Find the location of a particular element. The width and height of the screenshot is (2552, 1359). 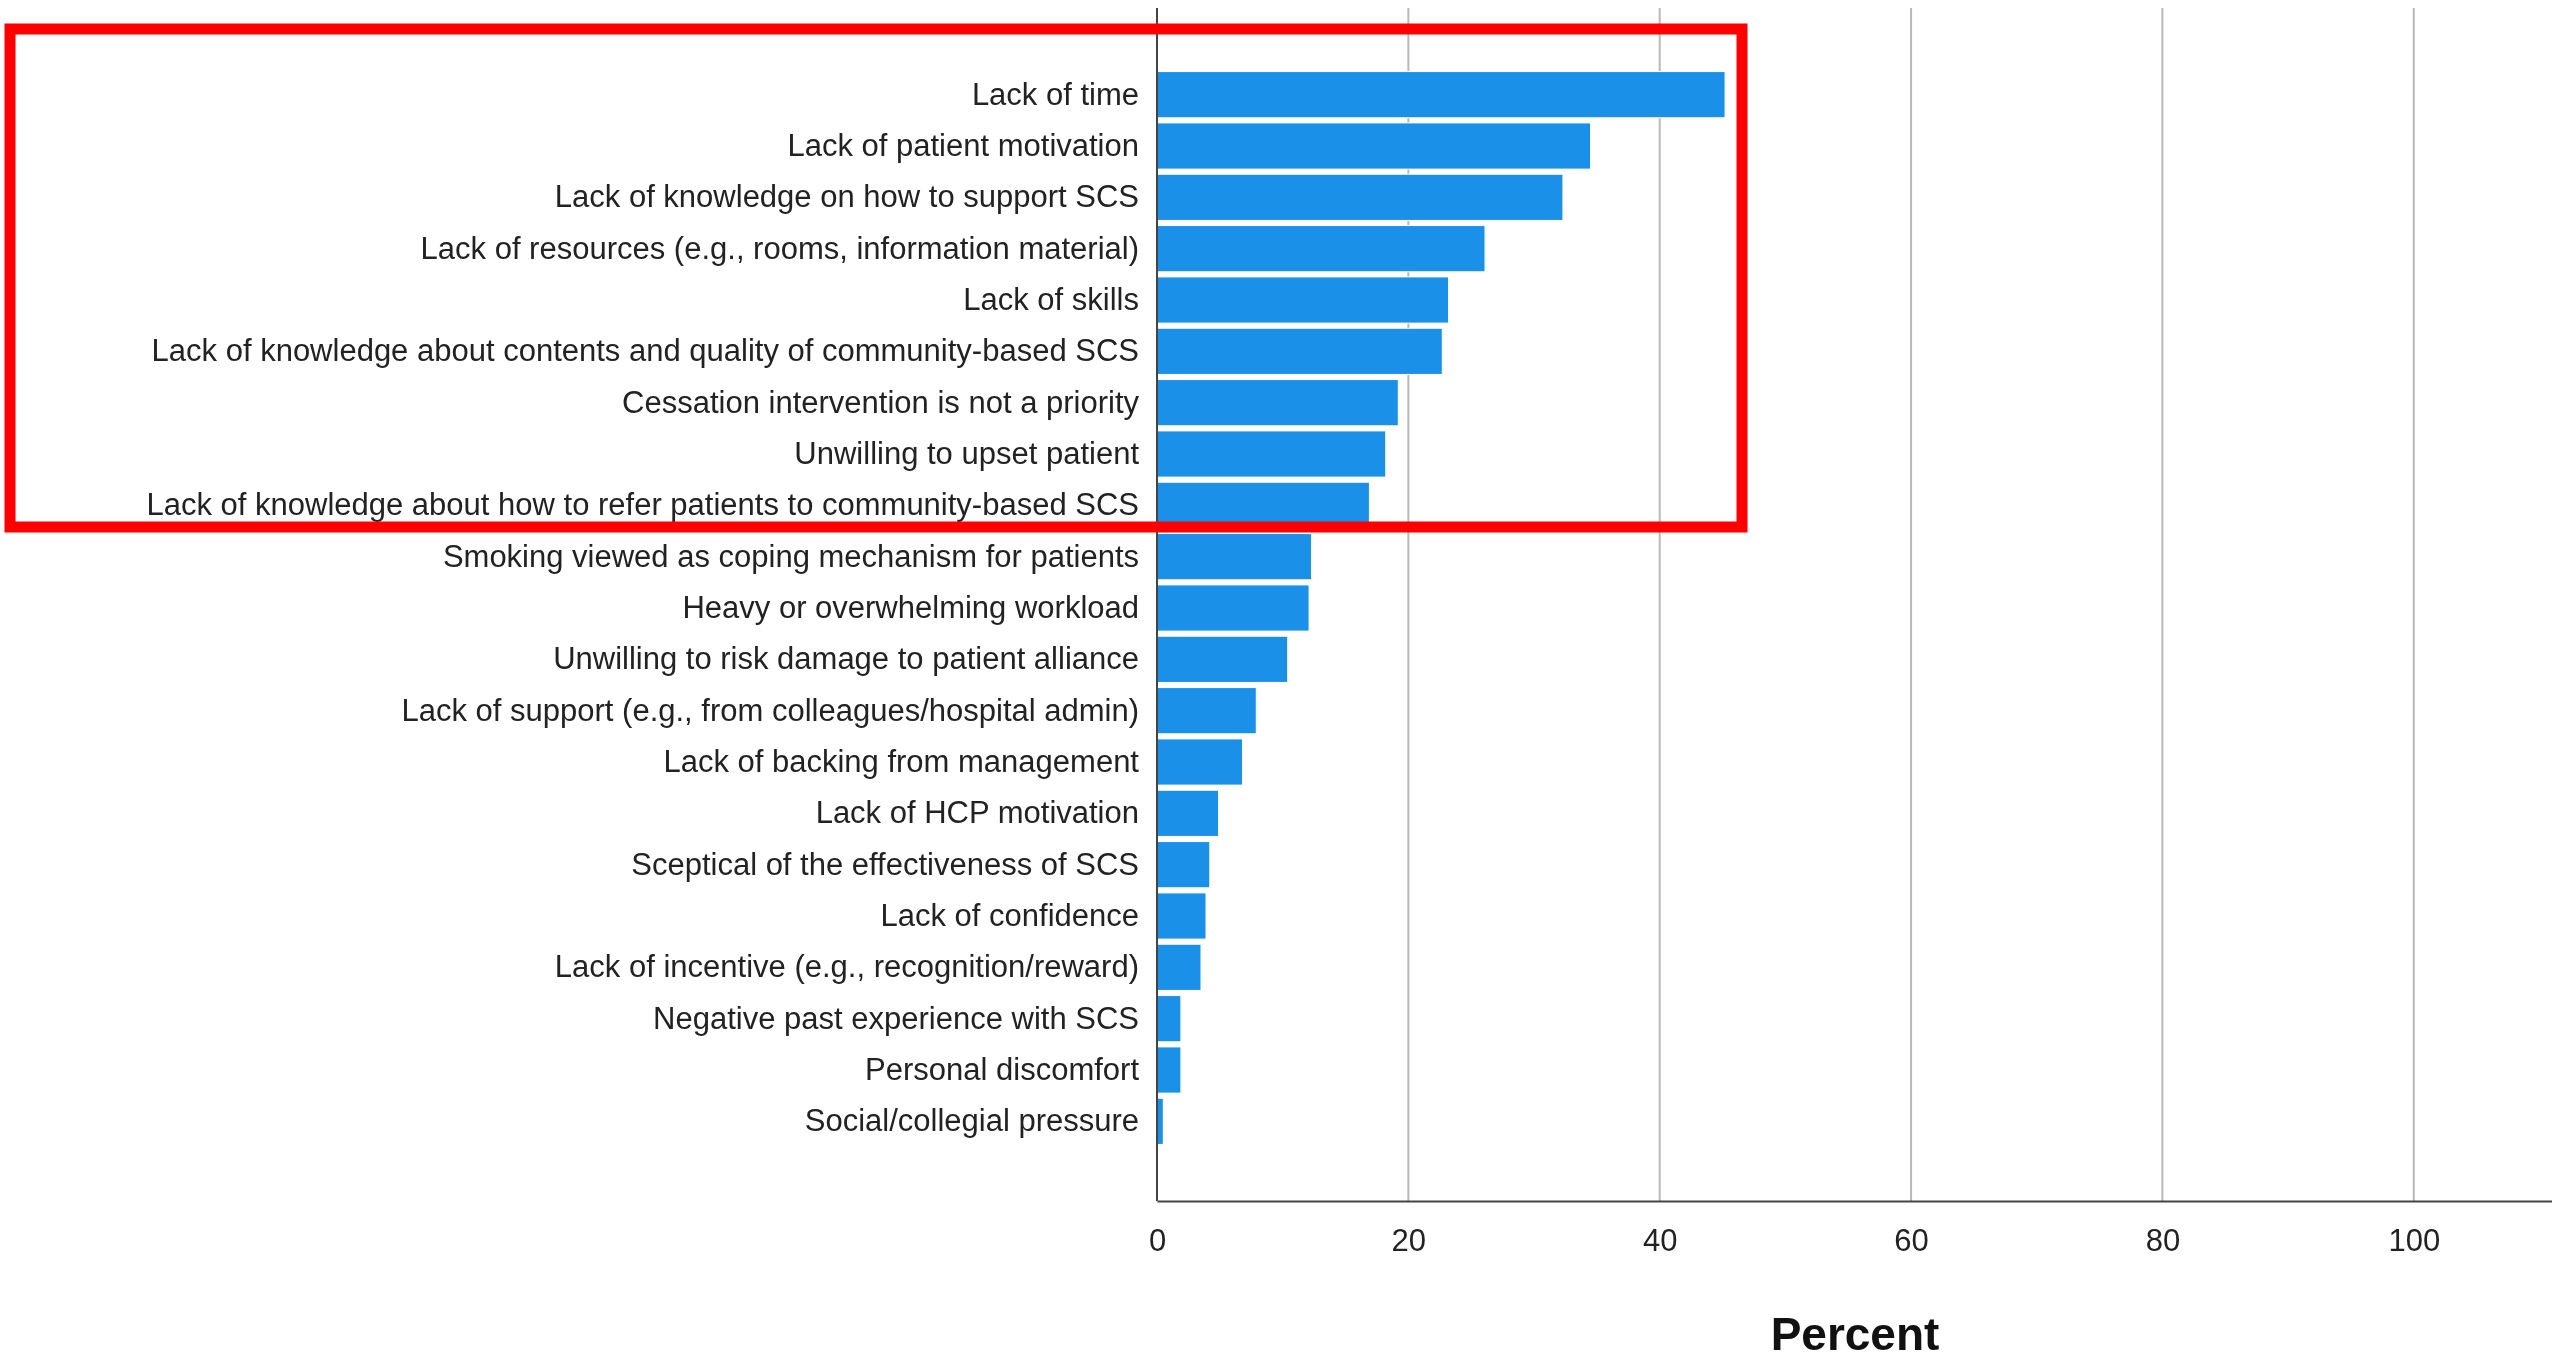

x-tick-label: 20 is located at coordinates (1409, 1241).